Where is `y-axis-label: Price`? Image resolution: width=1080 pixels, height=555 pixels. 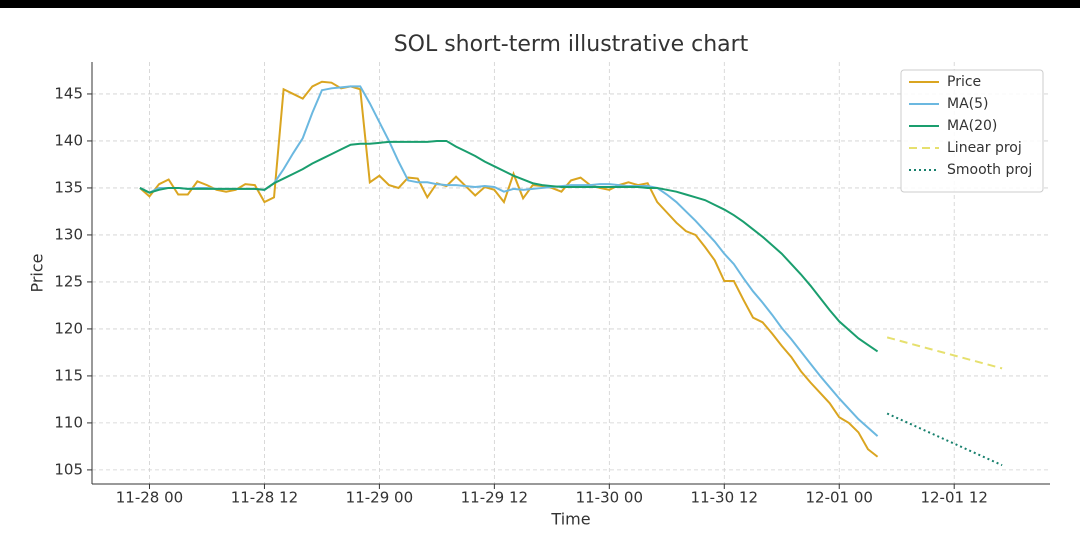 y-axis-label: Price is located at coordinates (37, 272).